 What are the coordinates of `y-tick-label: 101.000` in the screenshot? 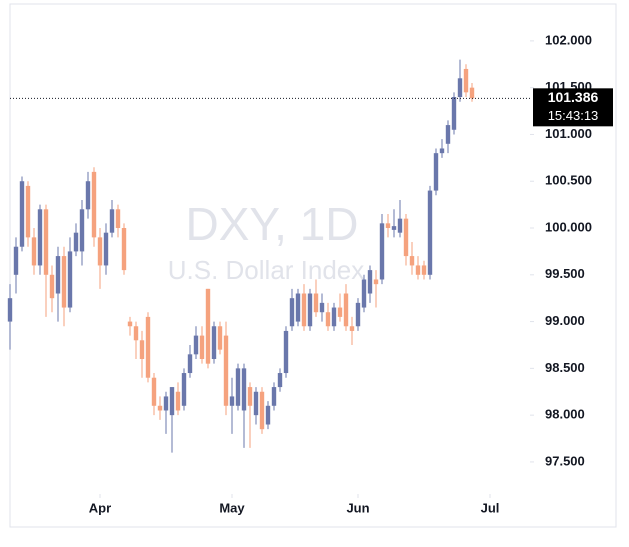 It's located at (568, 133).